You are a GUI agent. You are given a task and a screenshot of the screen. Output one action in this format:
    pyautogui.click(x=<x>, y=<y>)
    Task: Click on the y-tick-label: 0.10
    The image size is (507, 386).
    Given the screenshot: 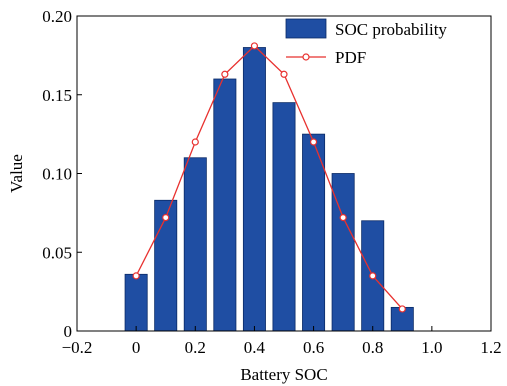 What is the action you would take?
    pyautogui.click(x=57, y=174)
    